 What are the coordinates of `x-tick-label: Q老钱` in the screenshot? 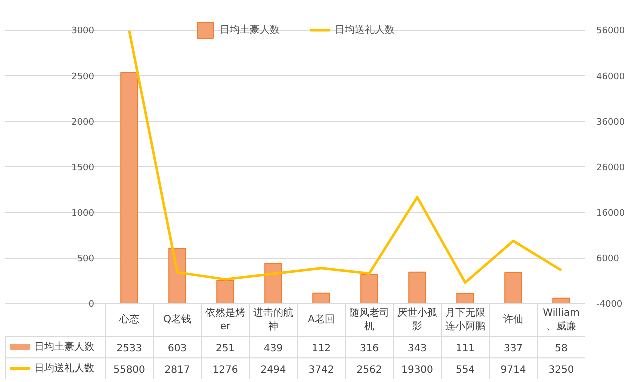 It's located at (178, 320).